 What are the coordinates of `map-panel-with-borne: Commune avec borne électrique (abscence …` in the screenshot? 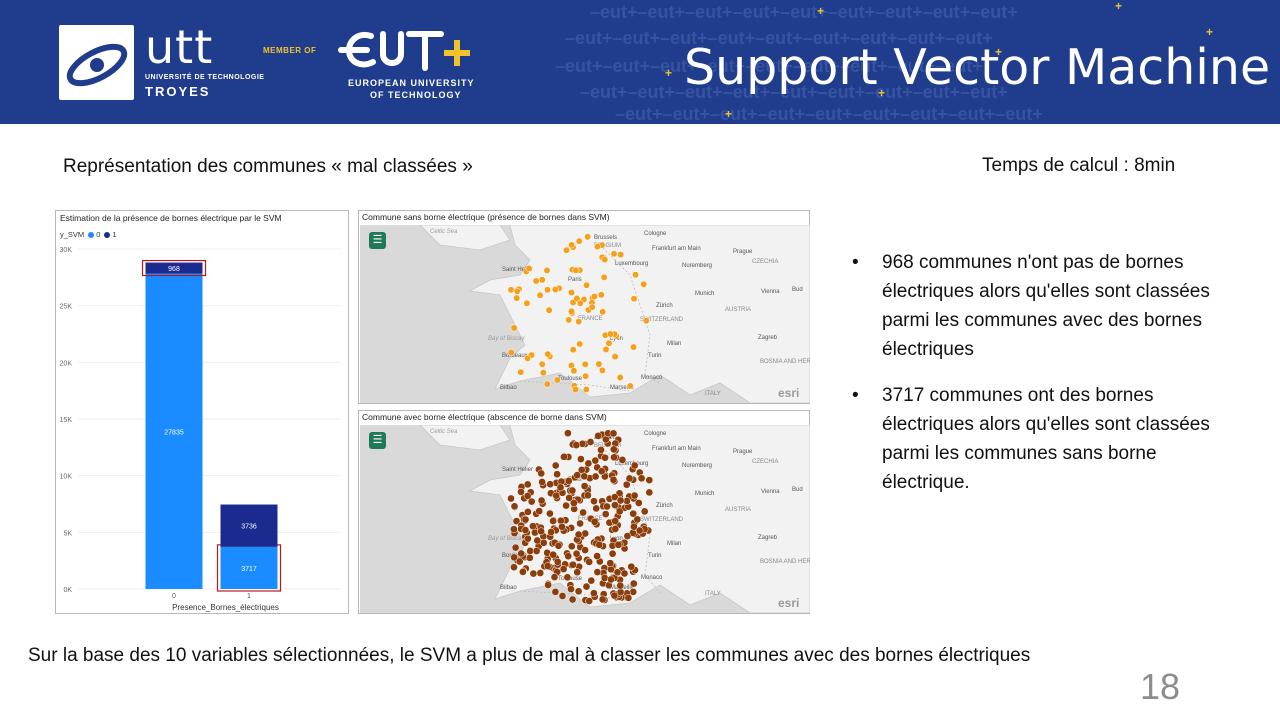 It's located at (584, 512).